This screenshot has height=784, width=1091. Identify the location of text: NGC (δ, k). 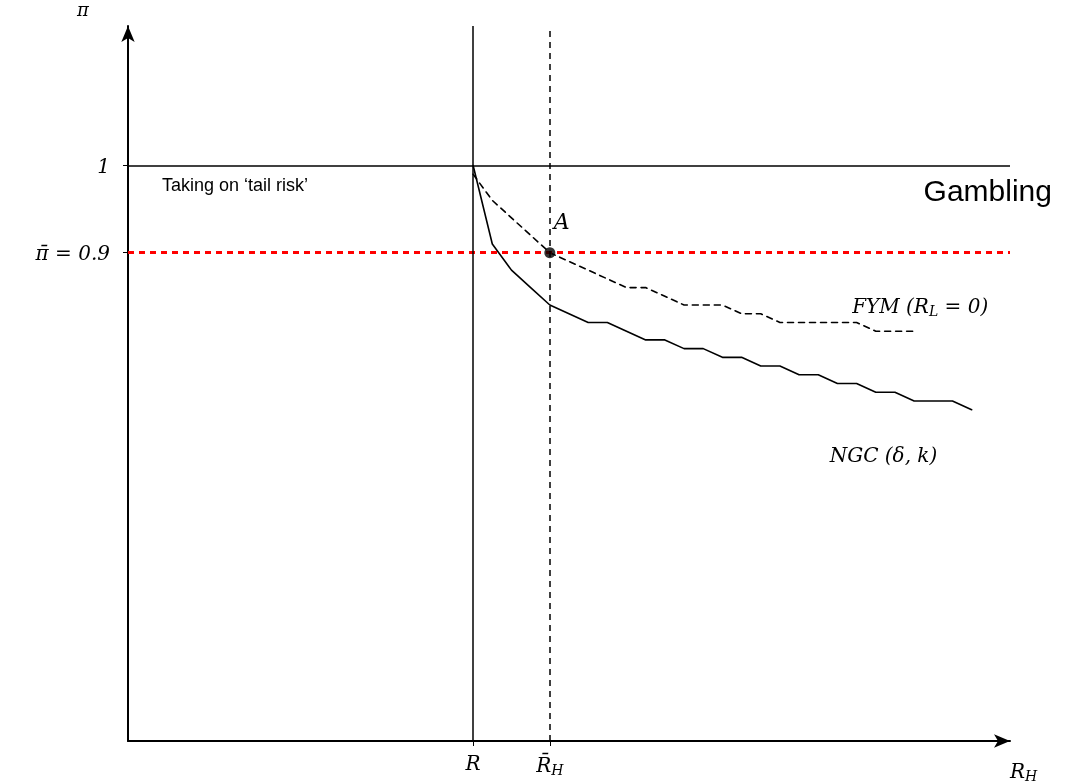
(883, 454).